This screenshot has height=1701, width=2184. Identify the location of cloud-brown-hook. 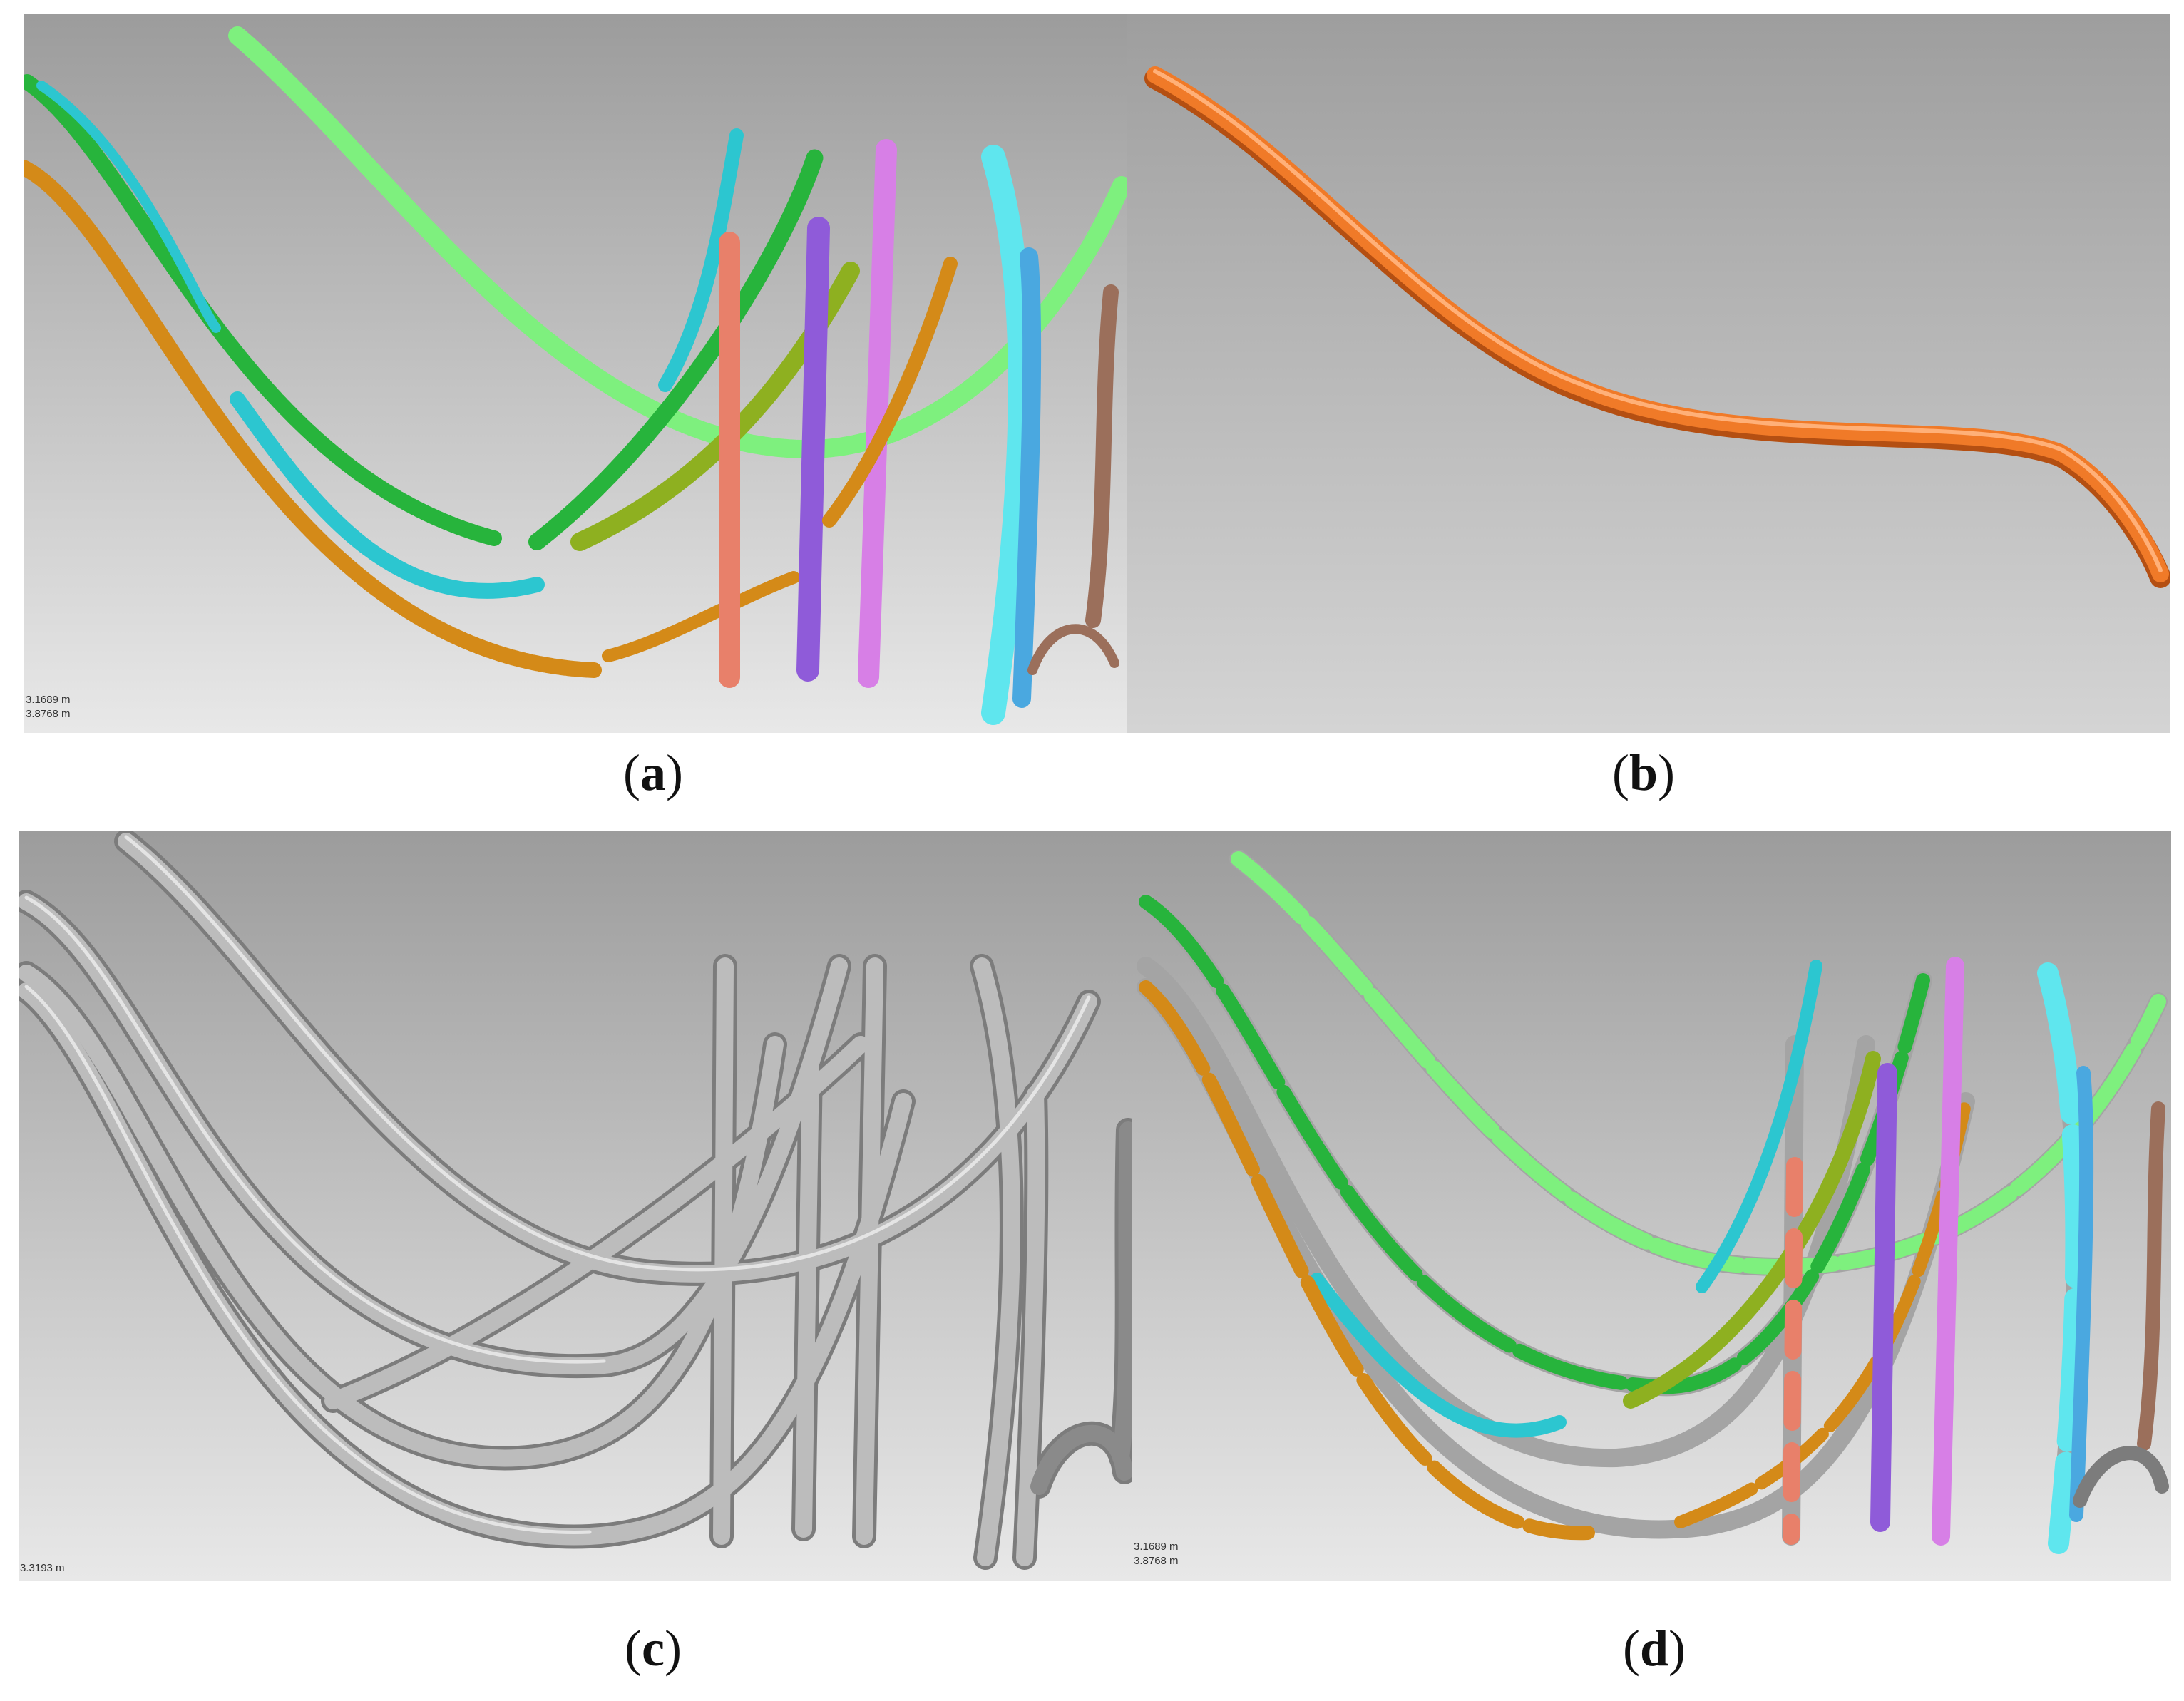
(1073, 649).